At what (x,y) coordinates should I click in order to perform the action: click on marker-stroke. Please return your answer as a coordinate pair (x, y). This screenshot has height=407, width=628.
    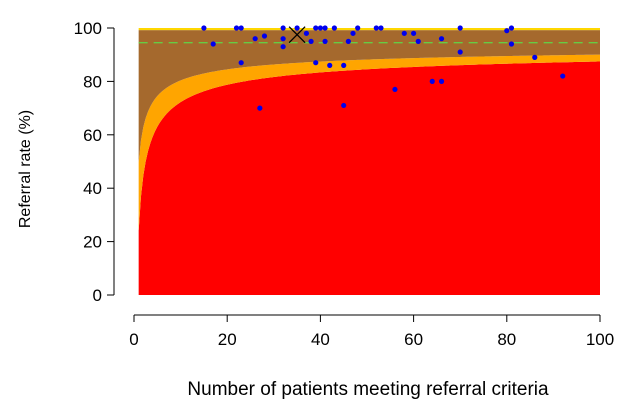
    Looking at the image, I should click on (297, 35).